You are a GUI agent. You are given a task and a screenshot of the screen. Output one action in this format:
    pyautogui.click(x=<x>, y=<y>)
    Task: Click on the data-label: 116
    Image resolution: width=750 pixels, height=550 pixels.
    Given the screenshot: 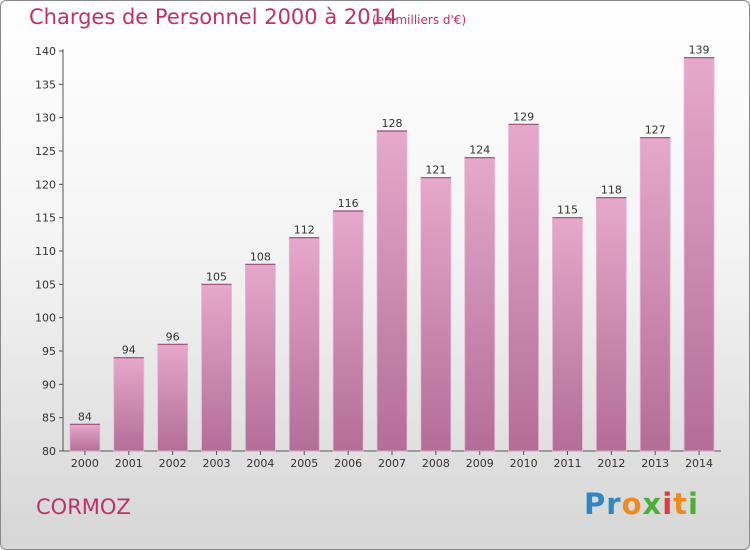 What is the action you would take?
    pyautogui.click(x=348, y=203)
    